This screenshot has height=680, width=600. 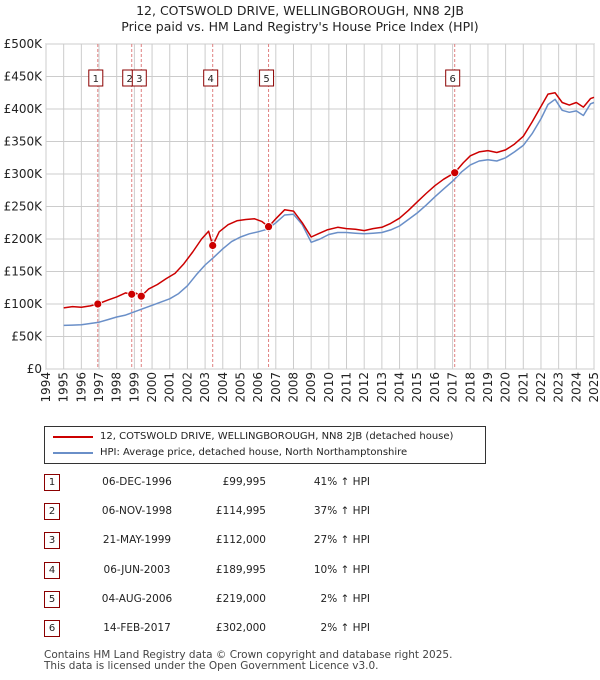 What do you see at coordinates (244, 482) in the screenshot?
I see `sale-price: £99,995` at bounding box center [244, 482].